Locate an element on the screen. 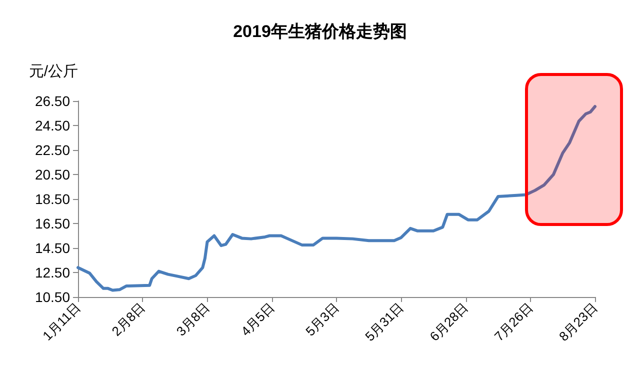 The height and width of the screenshot is (385, 640). y-tick-label: 18.50 is located at coordinates (52, 199).